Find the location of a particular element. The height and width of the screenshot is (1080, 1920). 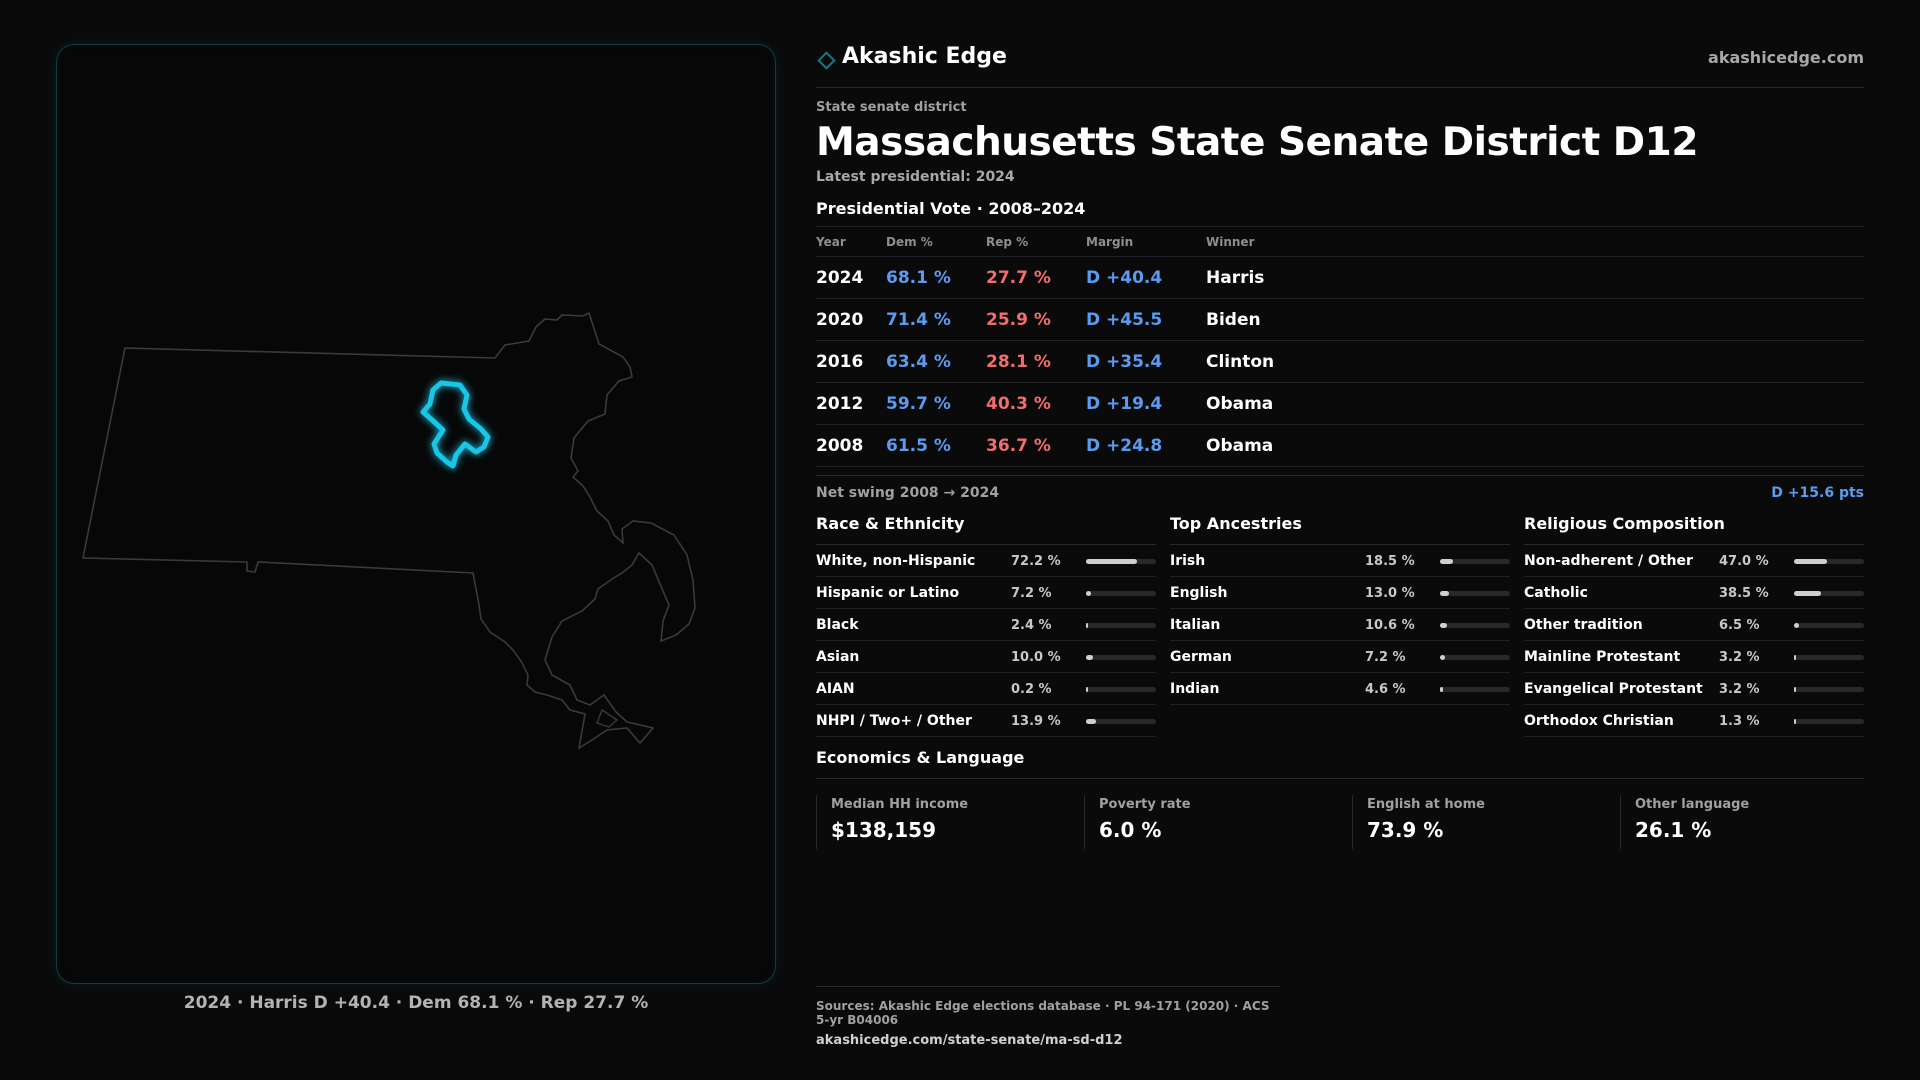

demographic-row: NHPI / Two+ / Other 13.9 % is located at coordinates (986, 721).